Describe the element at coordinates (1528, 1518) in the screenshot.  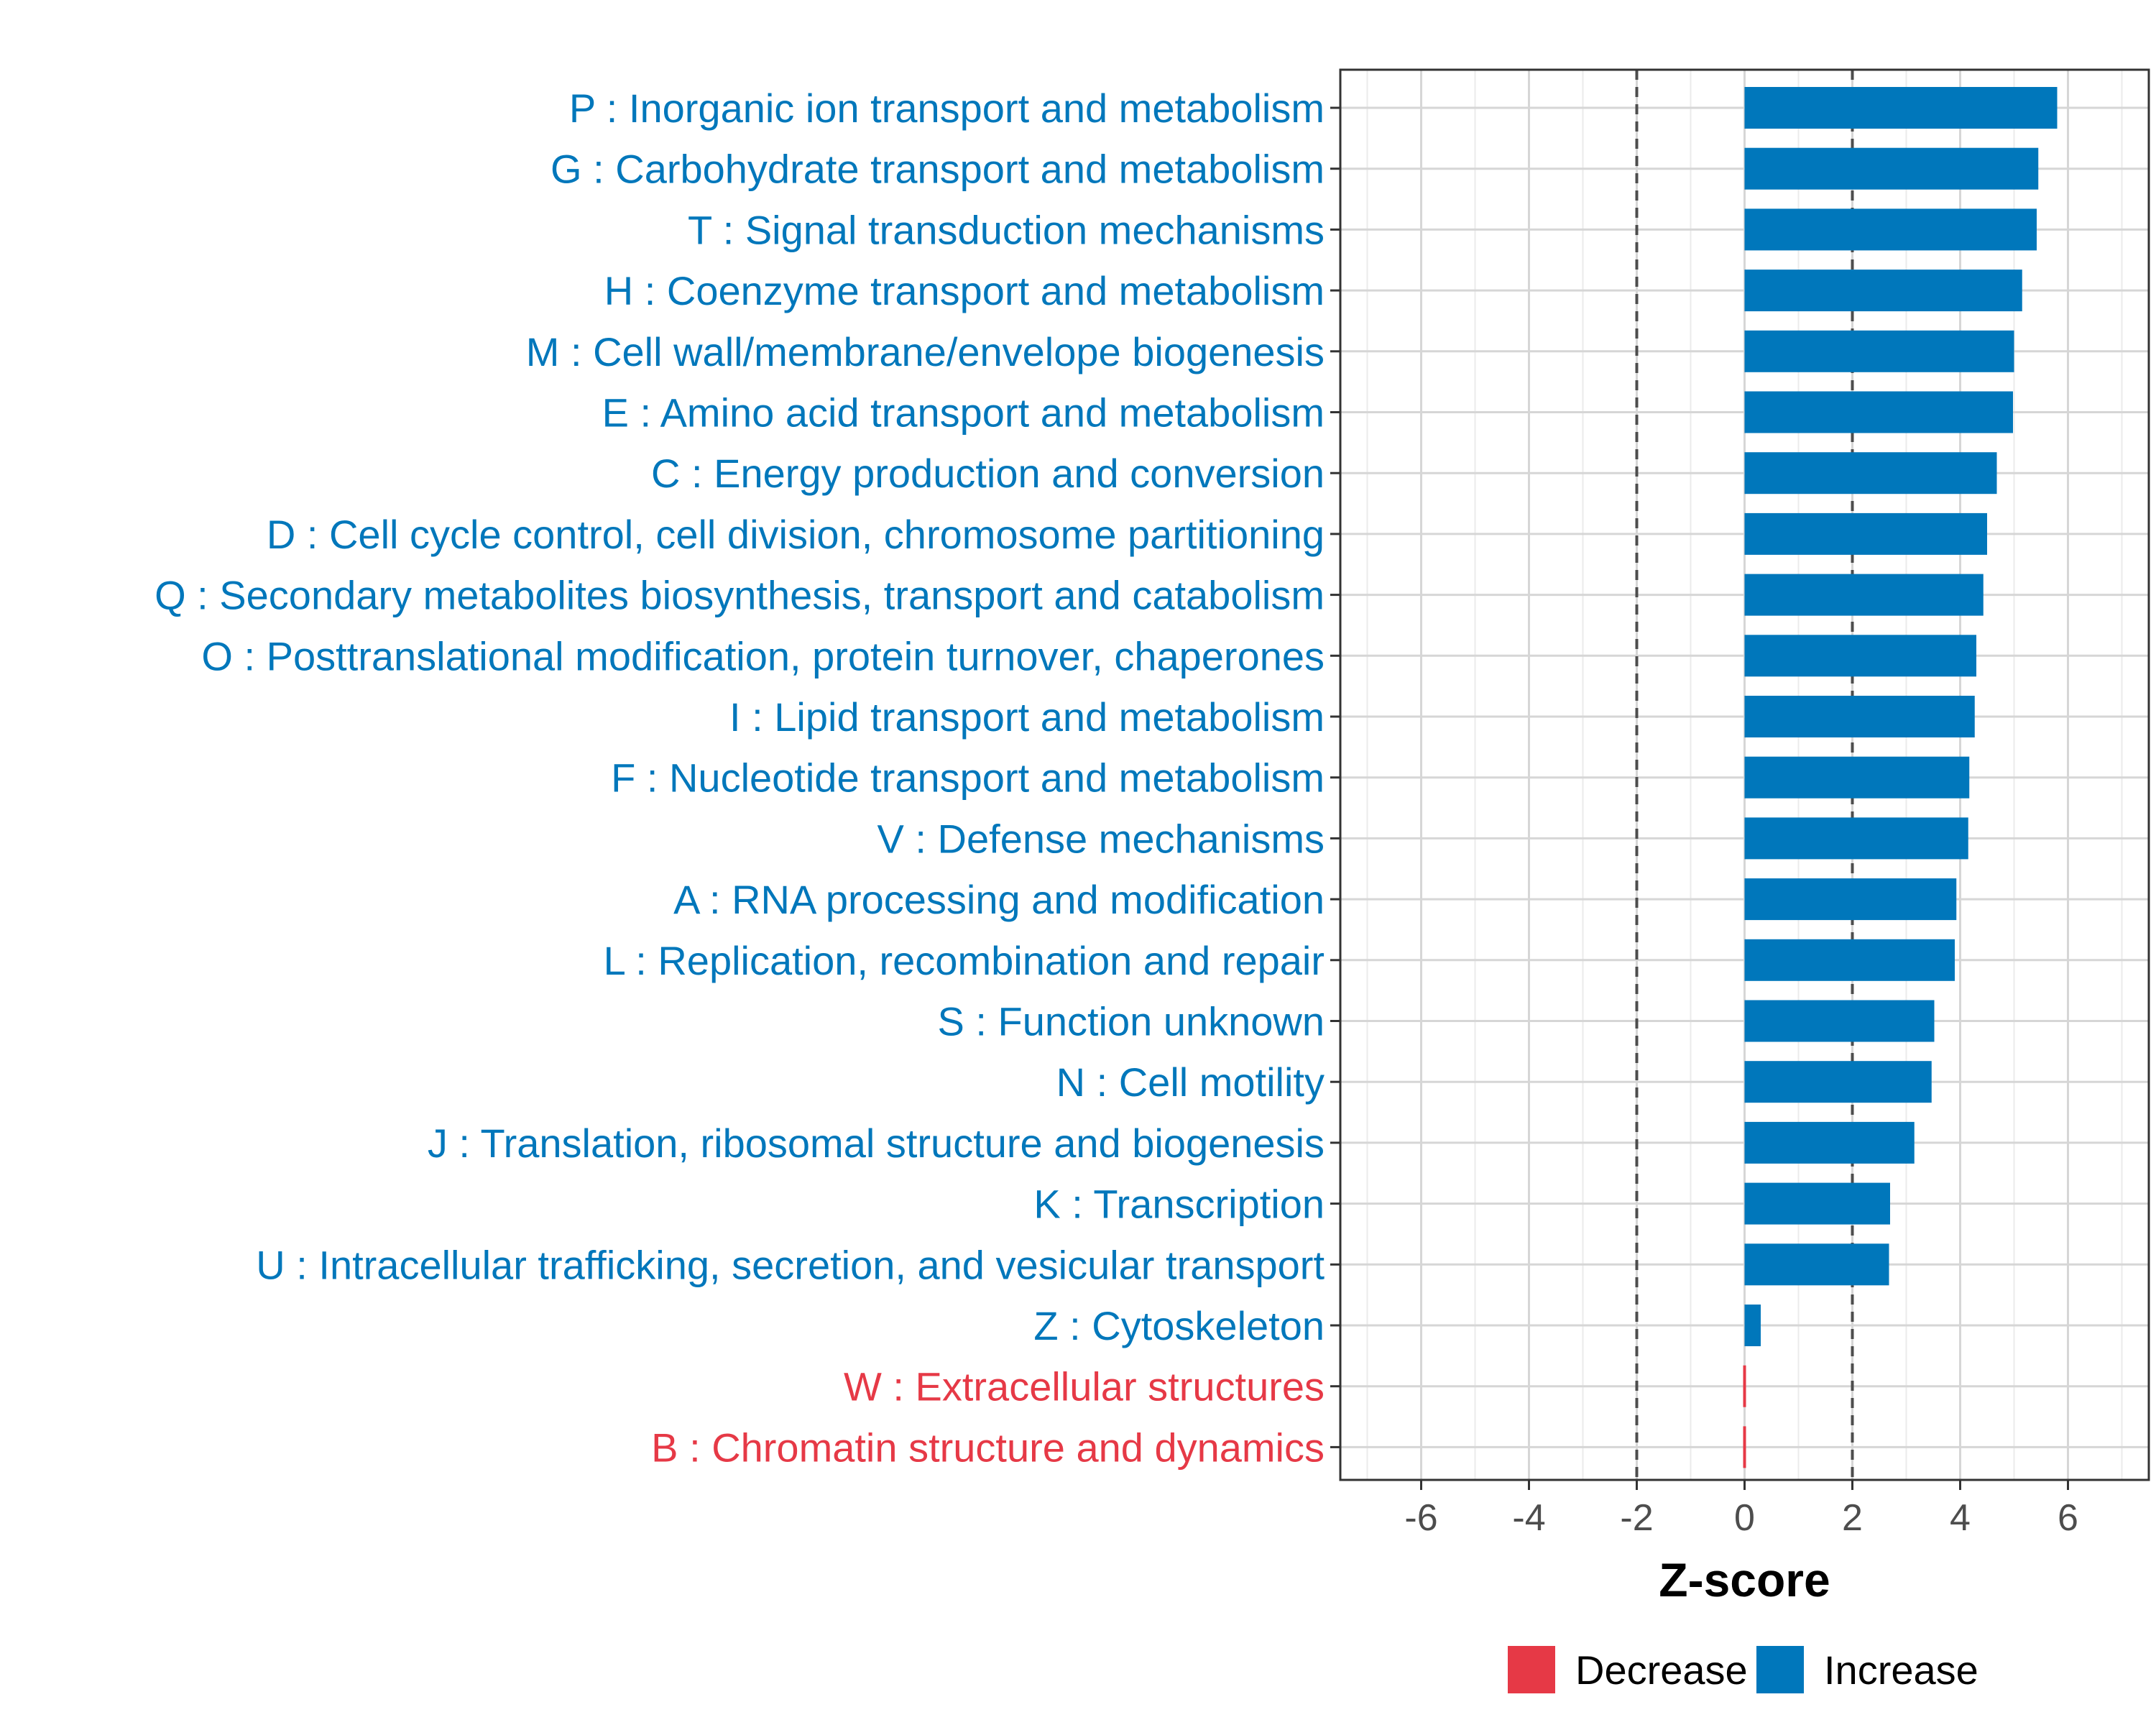
I see `x-tick-label: -4` at that location.